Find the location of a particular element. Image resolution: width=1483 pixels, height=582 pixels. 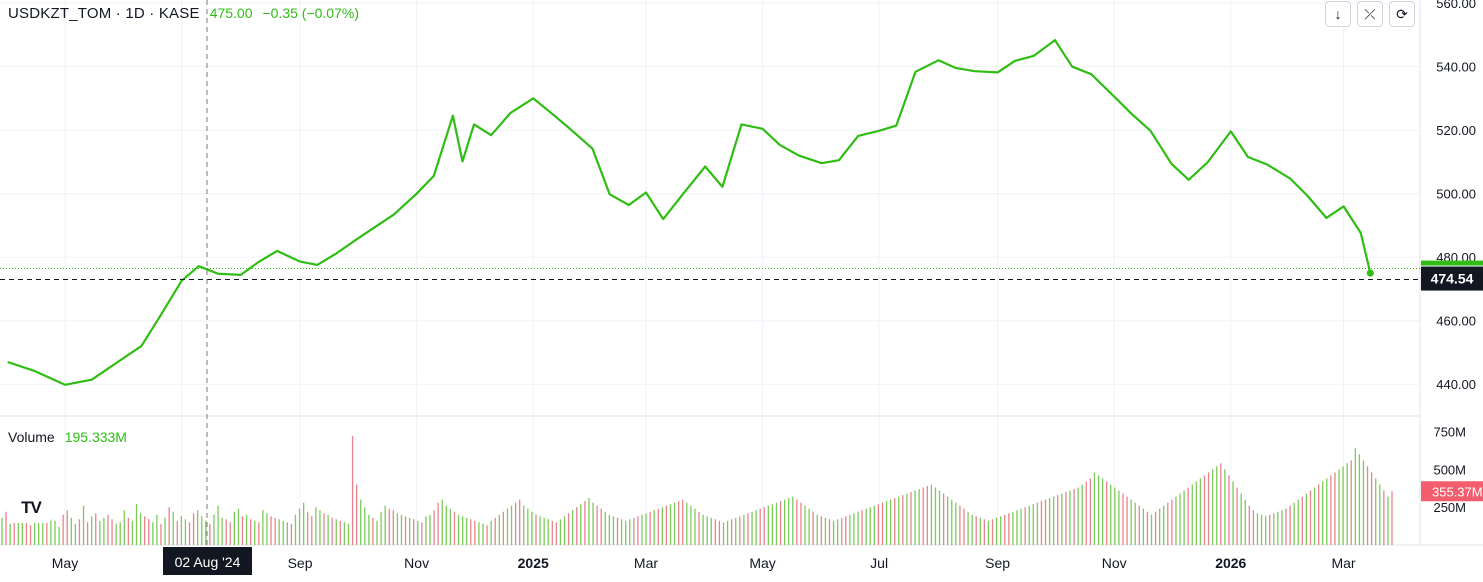

crosshair-date-tag is located at coordinates (207, 561).